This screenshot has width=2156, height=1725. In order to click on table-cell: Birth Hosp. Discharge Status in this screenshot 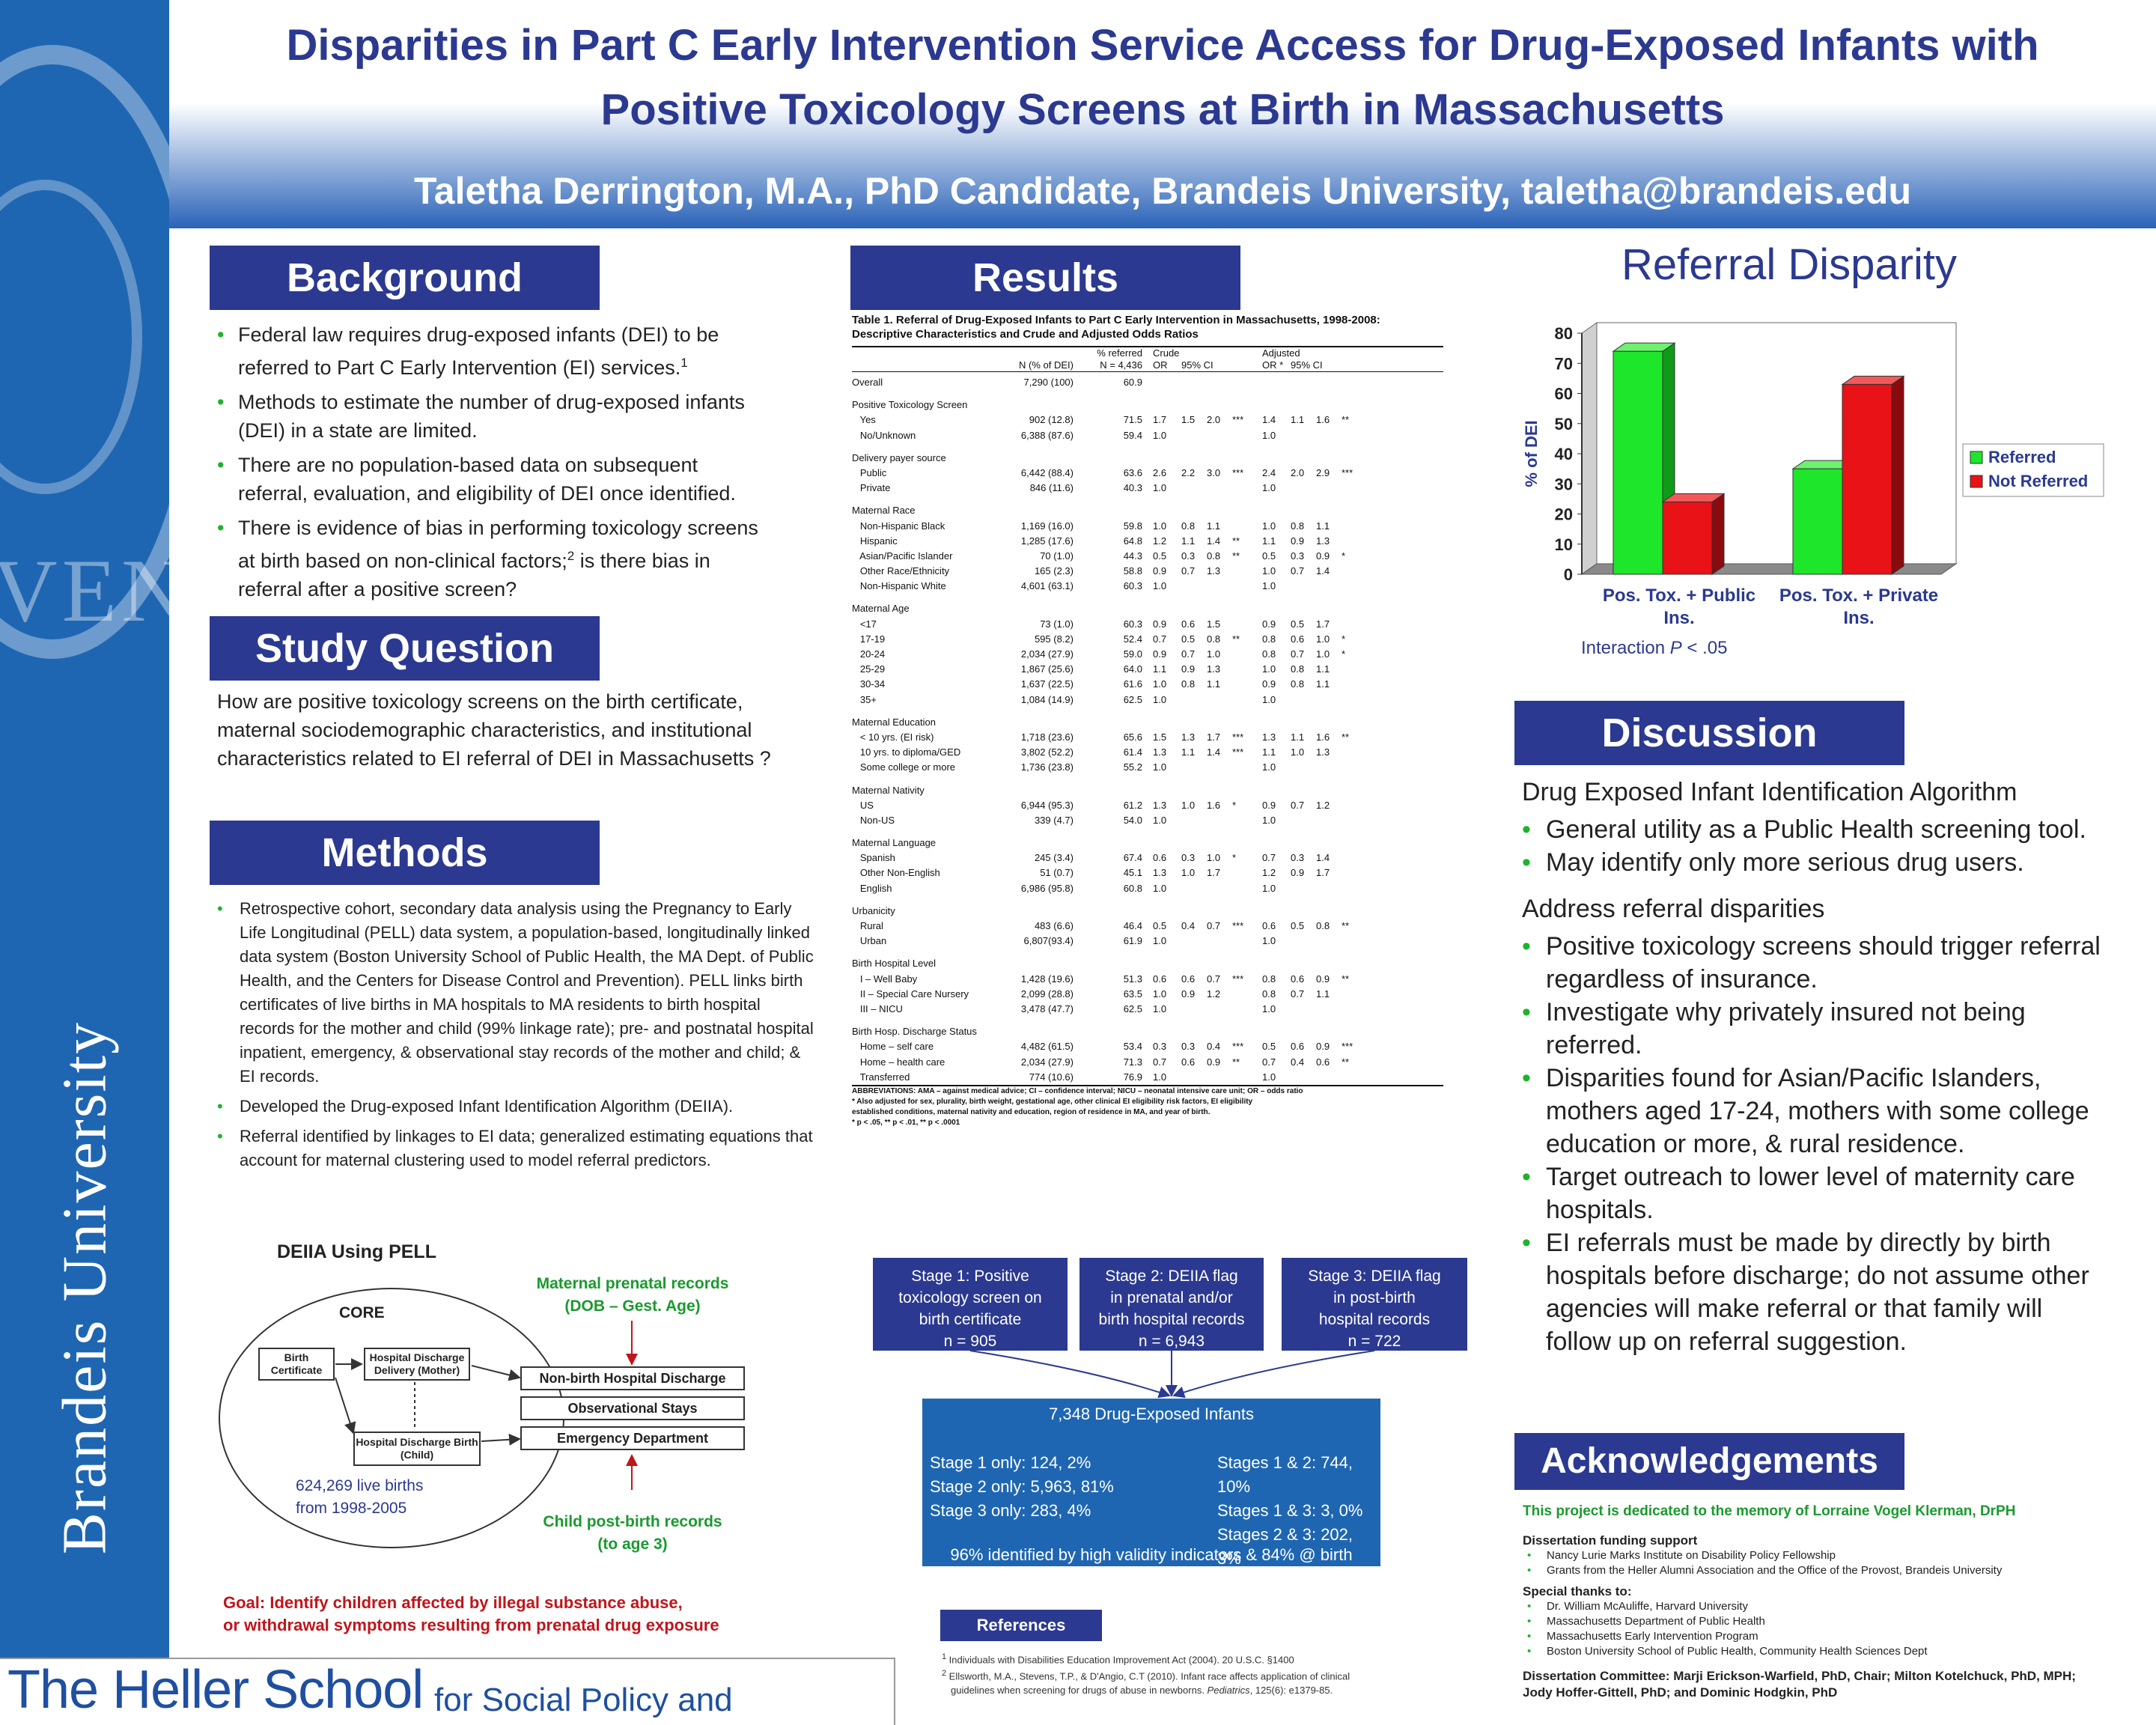, I will do `click(914, 1032)`.